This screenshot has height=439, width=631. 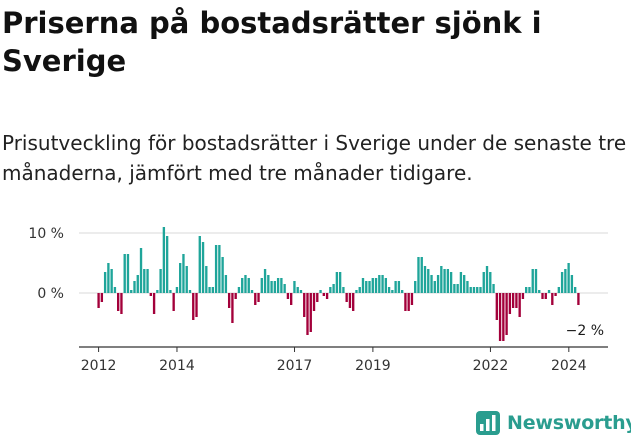 I want to click on x-tick-label: 2024, so click(x=569, y=366).